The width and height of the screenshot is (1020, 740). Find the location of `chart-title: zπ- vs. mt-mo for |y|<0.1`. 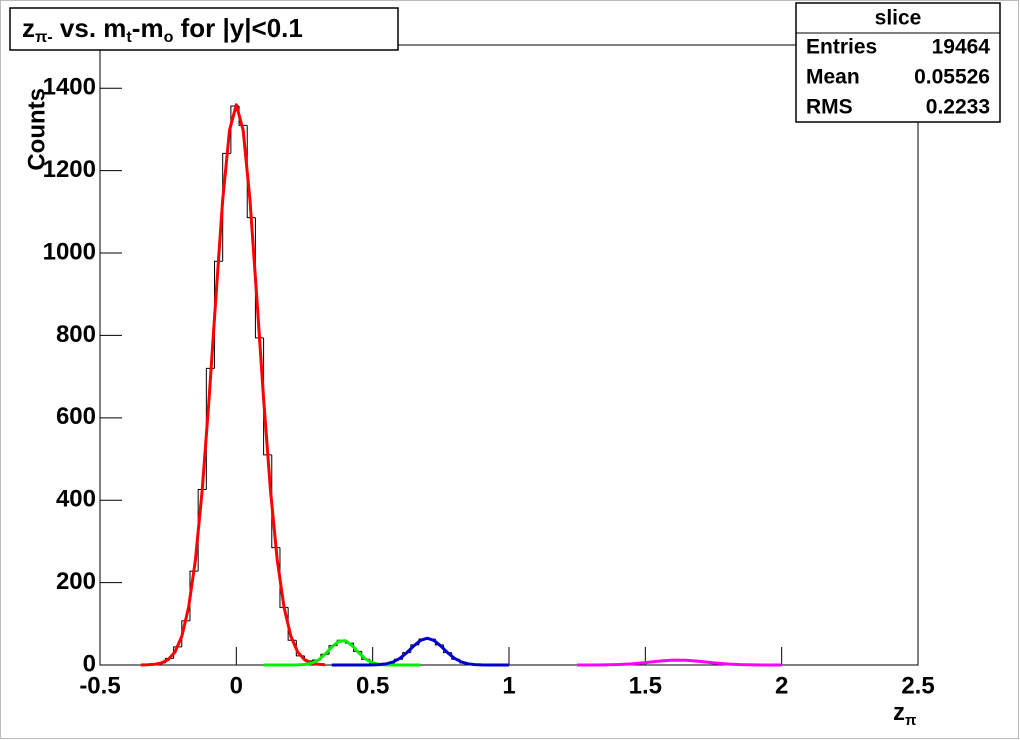

chart-title: zπ- vs. mt-mo for |y|<0.1 is located at coordinates (162, 29).